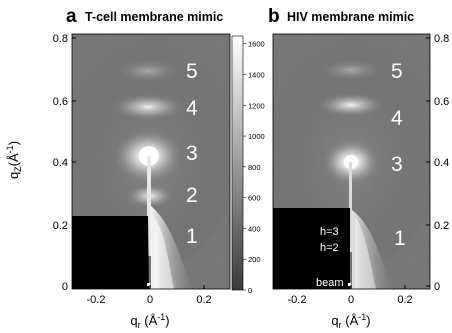 This screenshot has height=333, width=452. Describe the element at coordinates (397, 164) in the screenshot. I see `panel-b-order-3: 3` at that location.